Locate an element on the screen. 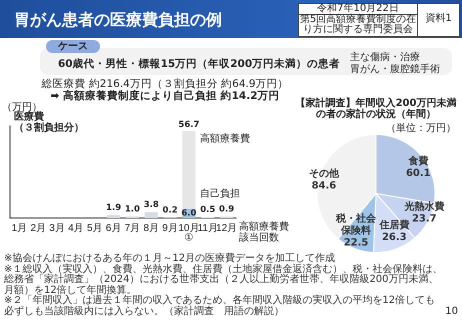  data-label: 1.0 is located at coordinates (132, 209).